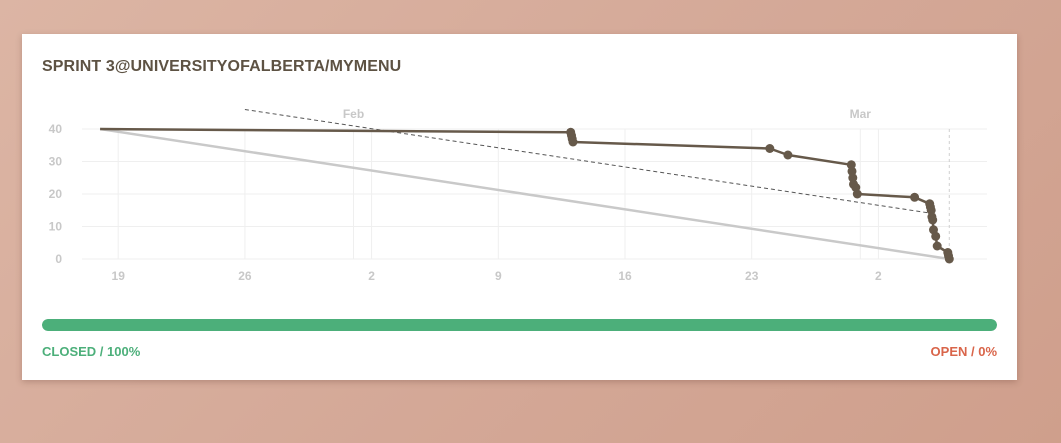  I want to click on closed-progress-fill, so click(519, 325).